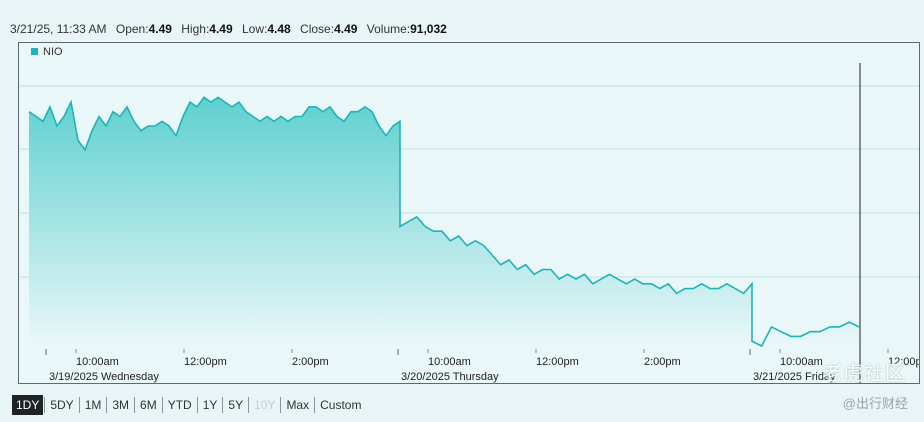  Describe the element at coordinates (428, 29) in the screenshot. I see `volume-value: 91,032` at that location.